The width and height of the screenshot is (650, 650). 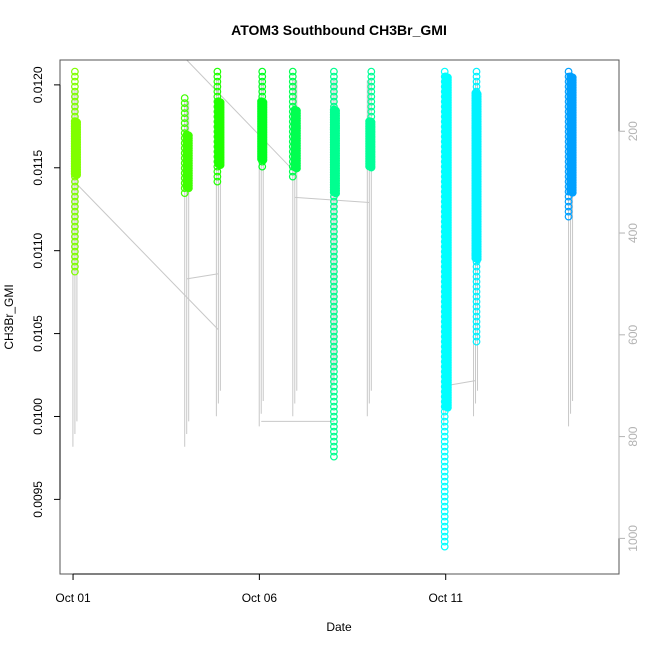 What do you see at coordinates (38, 499) in the screenshot?
I see `y-tick-label: 0.0095` at bounding box center [38, 499].